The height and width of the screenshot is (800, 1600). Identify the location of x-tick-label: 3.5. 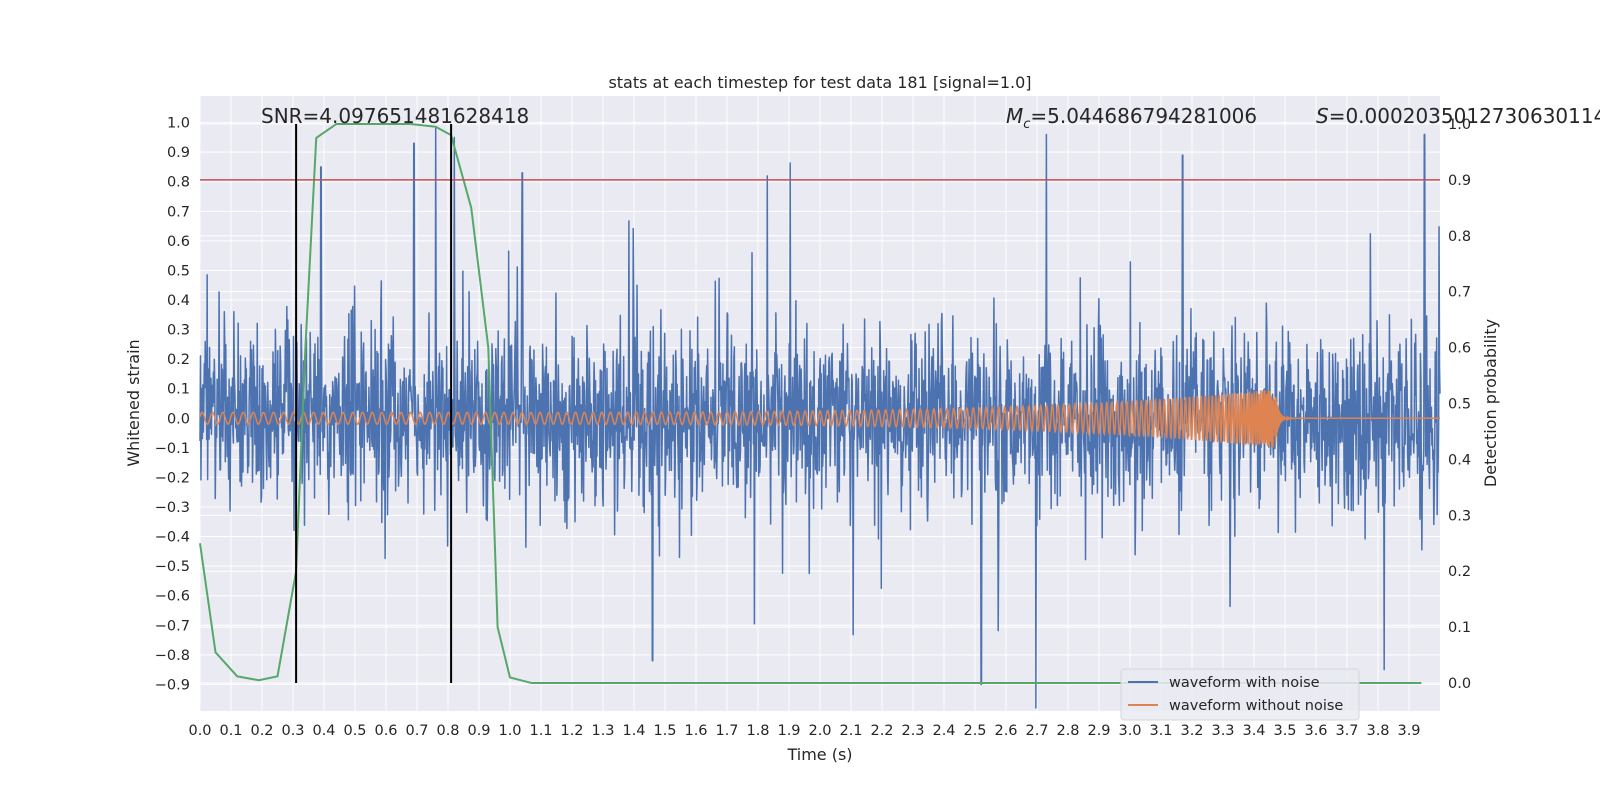
(1284, 731).